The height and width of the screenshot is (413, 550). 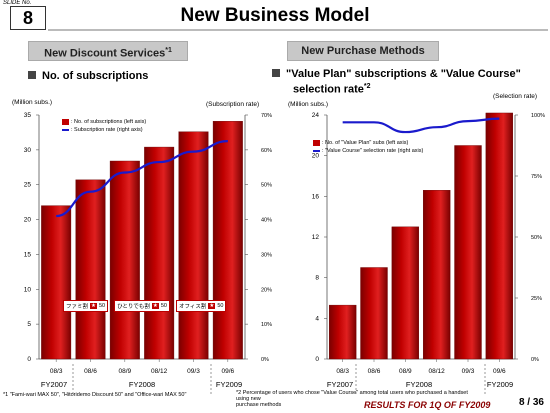 What do you see at coordinates (29, 359) in the screenshot?
I see `left-y-tick-label: 0` at bounding box center [29, 359].